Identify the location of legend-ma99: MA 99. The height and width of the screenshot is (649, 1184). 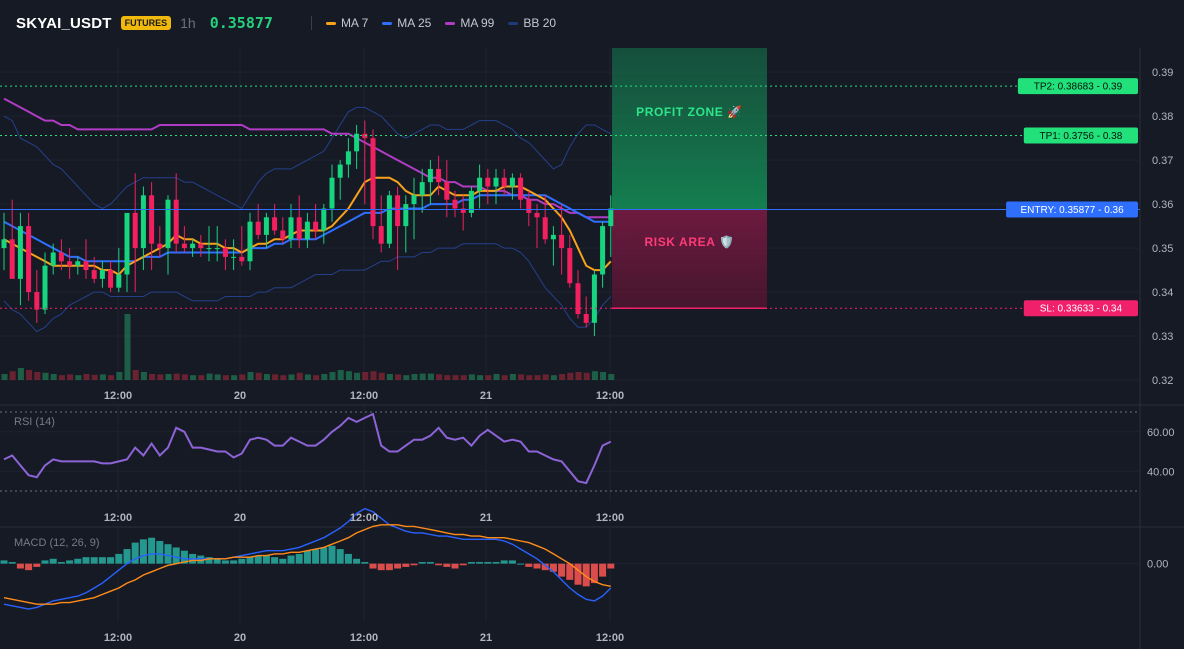
(469, 23).